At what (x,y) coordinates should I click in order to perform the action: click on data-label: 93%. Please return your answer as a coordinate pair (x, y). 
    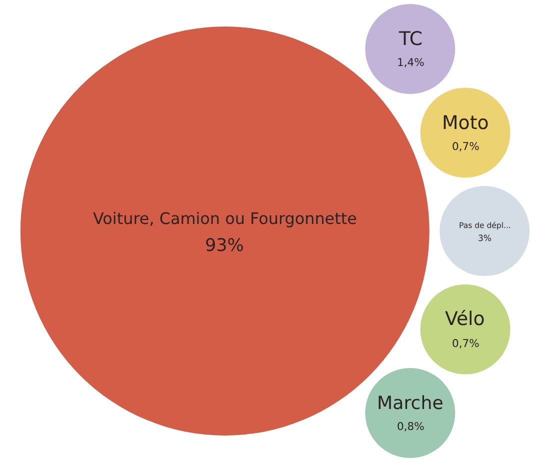
    Looking at the image, I should click on (224, 246).